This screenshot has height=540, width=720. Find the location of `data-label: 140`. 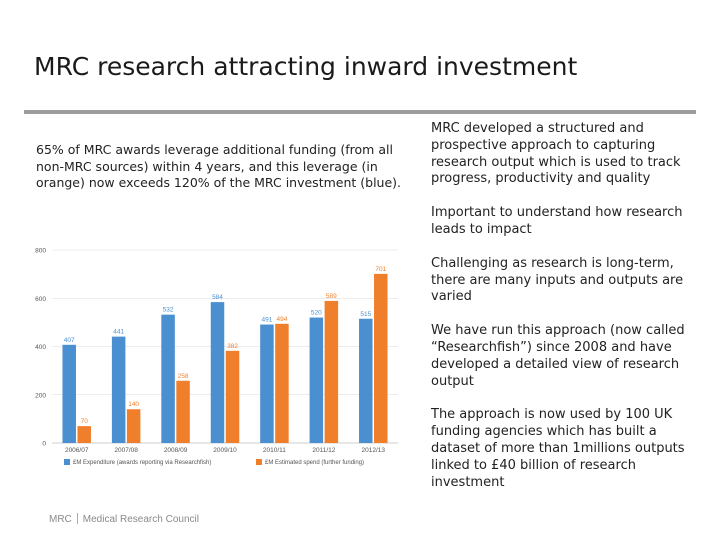

data-label: 140 is located at coordinates (133, 404).